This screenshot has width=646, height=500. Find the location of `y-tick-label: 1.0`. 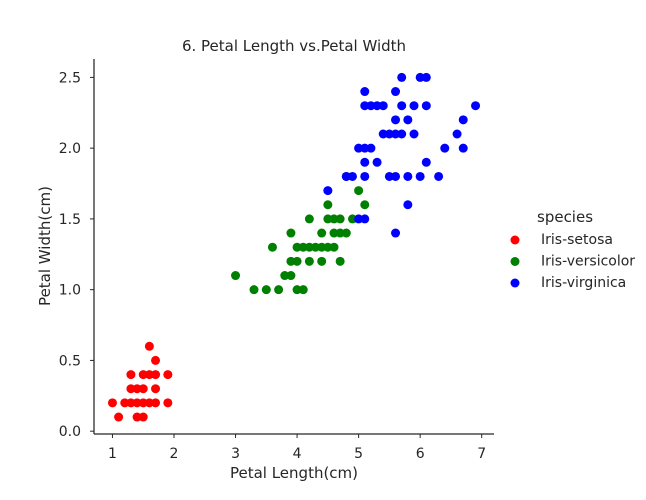

y-tick-label: 1.0 is located at coordinates (70, 291).